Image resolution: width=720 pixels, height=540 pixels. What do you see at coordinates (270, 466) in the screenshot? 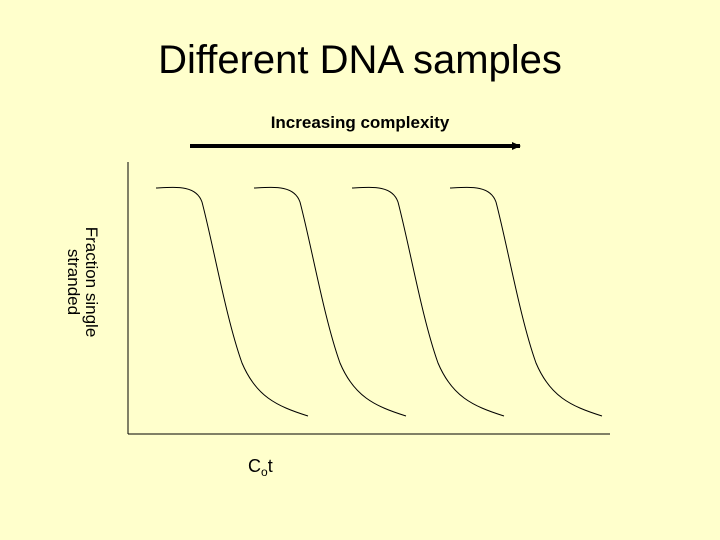
I see `x-axis-label-tail: t` at bounding box center [270, 466].